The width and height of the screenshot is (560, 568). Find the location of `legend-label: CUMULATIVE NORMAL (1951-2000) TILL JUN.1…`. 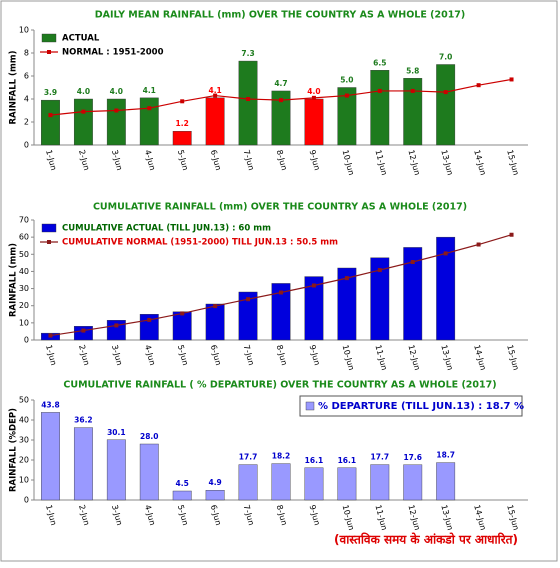

legend-label: CUMULATIVE NORMAL (1951-2000) TILL JUN.1… is located at coordinates (200, 243).